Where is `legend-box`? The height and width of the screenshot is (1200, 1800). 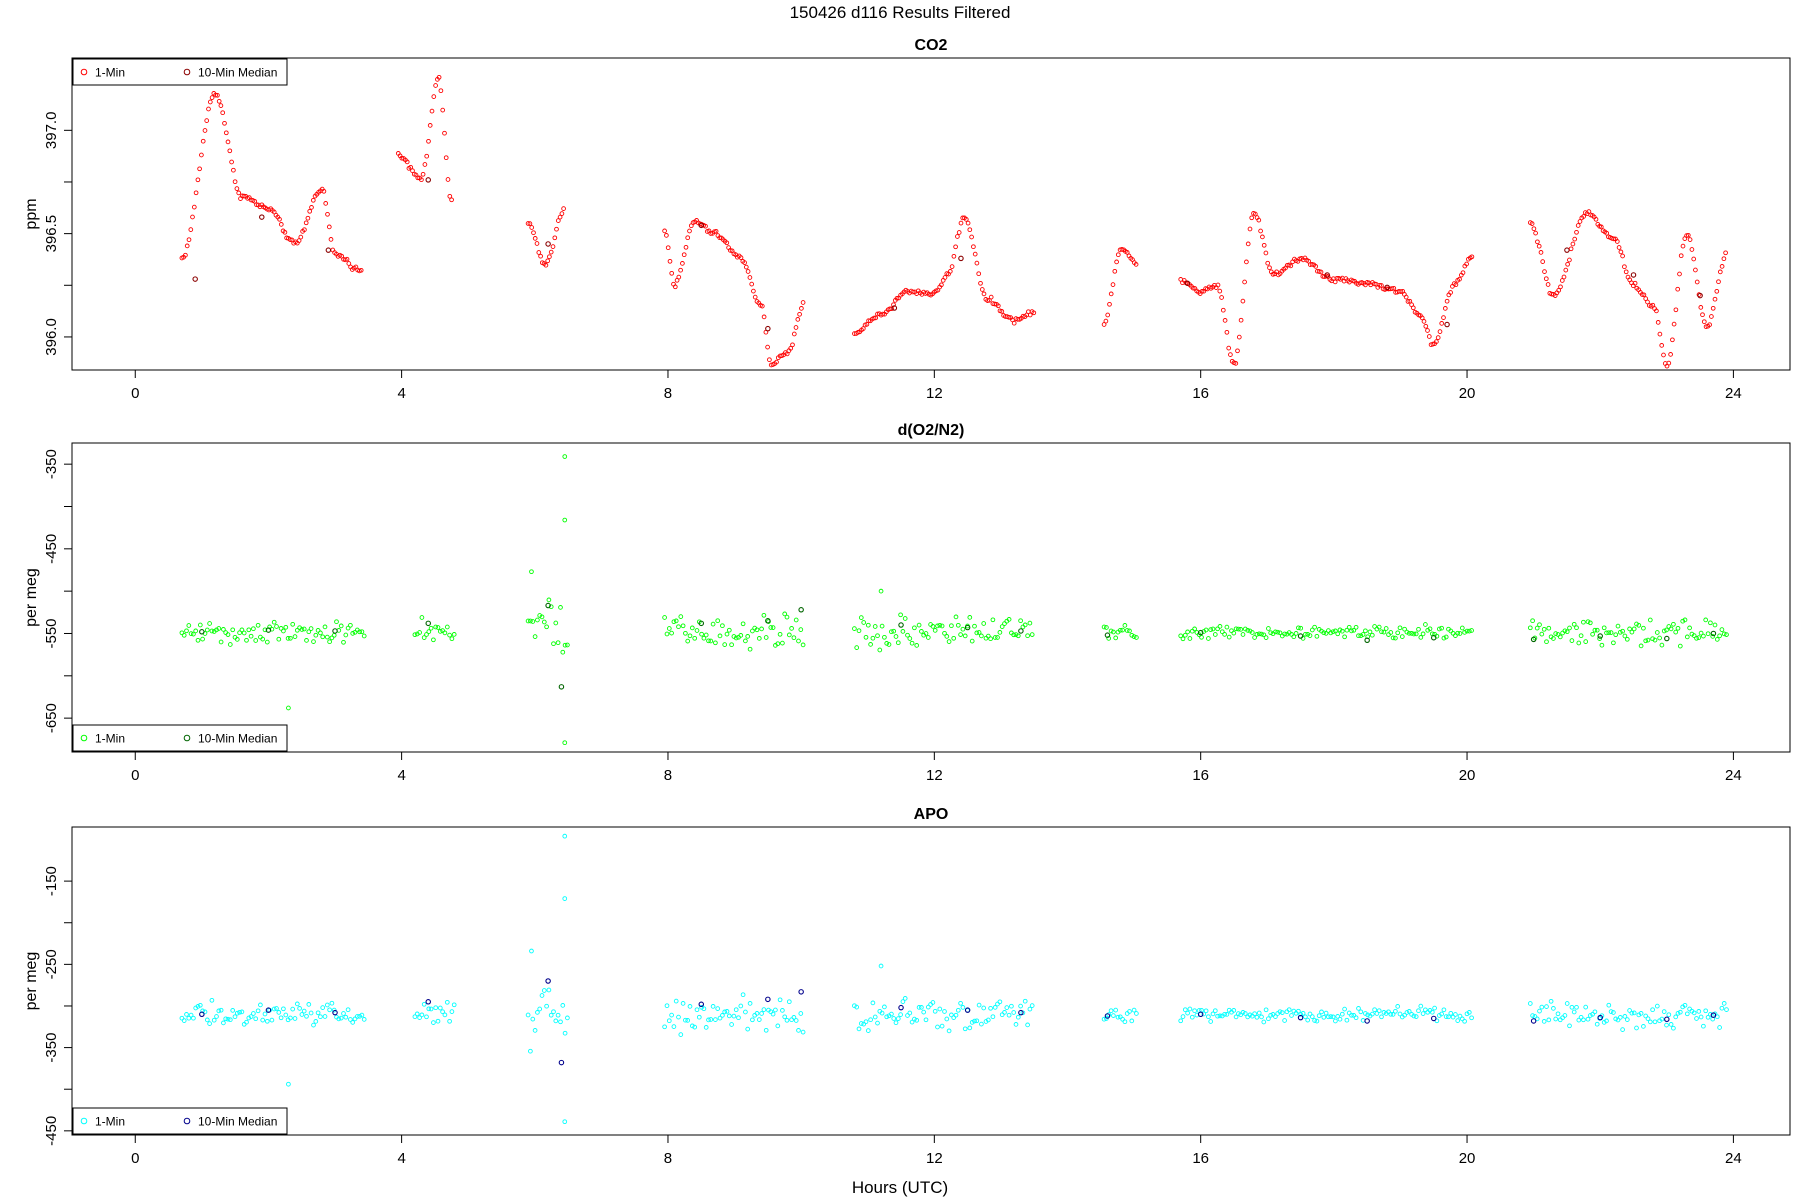
legend-box is located at coordinates (180, 72).